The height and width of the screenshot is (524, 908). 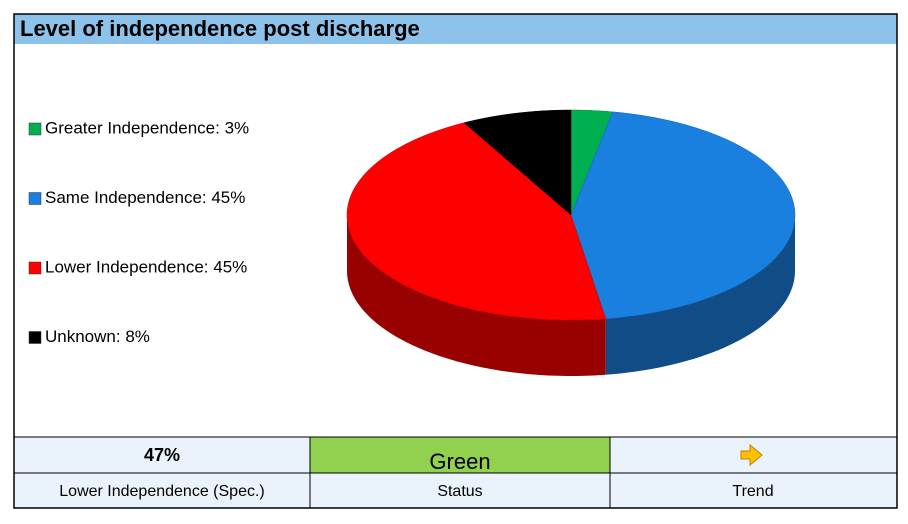 What do you see at coordinates (145, 197) in the screenshot?
I see `legend-label: Same Independence: 45%` at bounding box center [145, 197].